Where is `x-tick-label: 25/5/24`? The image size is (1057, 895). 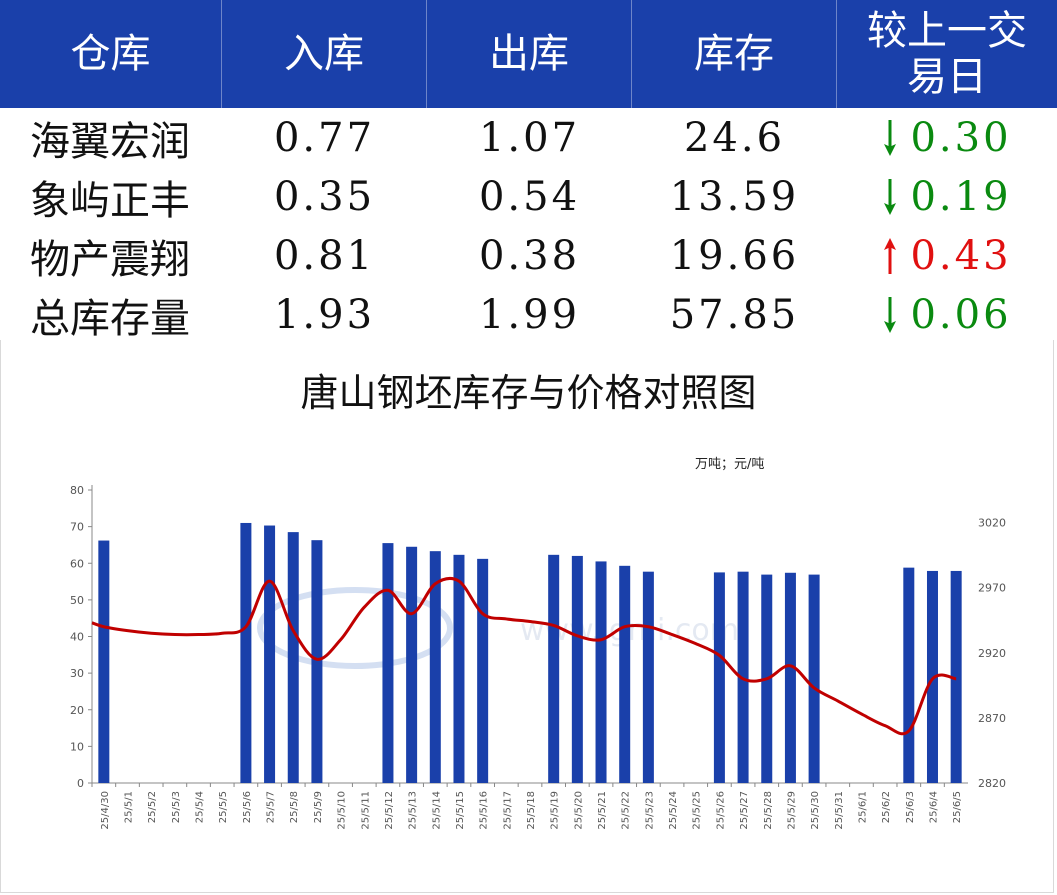
x-tick-label: 25/5/24 is located at coordinates (673, 810).